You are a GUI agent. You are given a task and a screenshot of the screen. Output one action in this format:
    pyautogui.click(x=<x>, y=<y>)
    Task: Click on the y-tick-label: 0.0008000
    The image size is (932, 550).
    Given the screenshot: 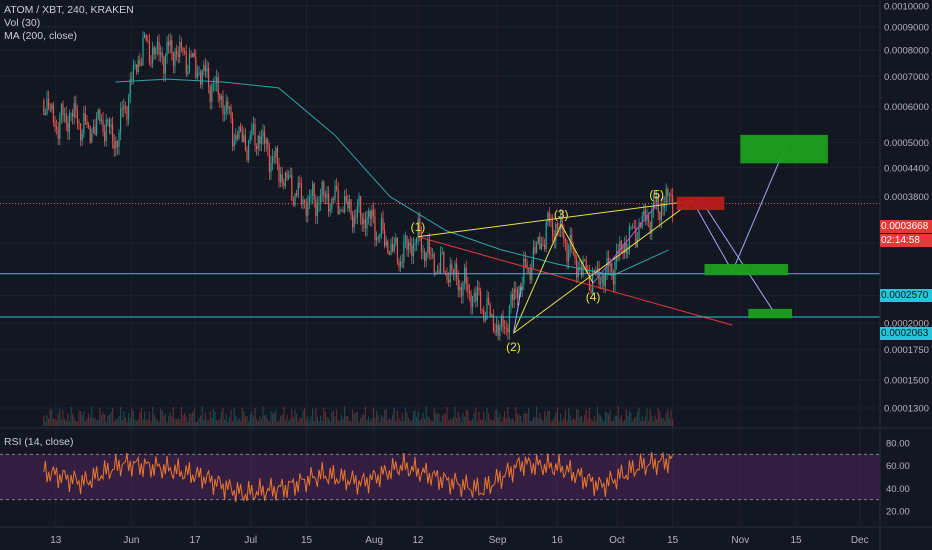 What is the action you would take?
    pyautogui.click(x=906, y=50)
    